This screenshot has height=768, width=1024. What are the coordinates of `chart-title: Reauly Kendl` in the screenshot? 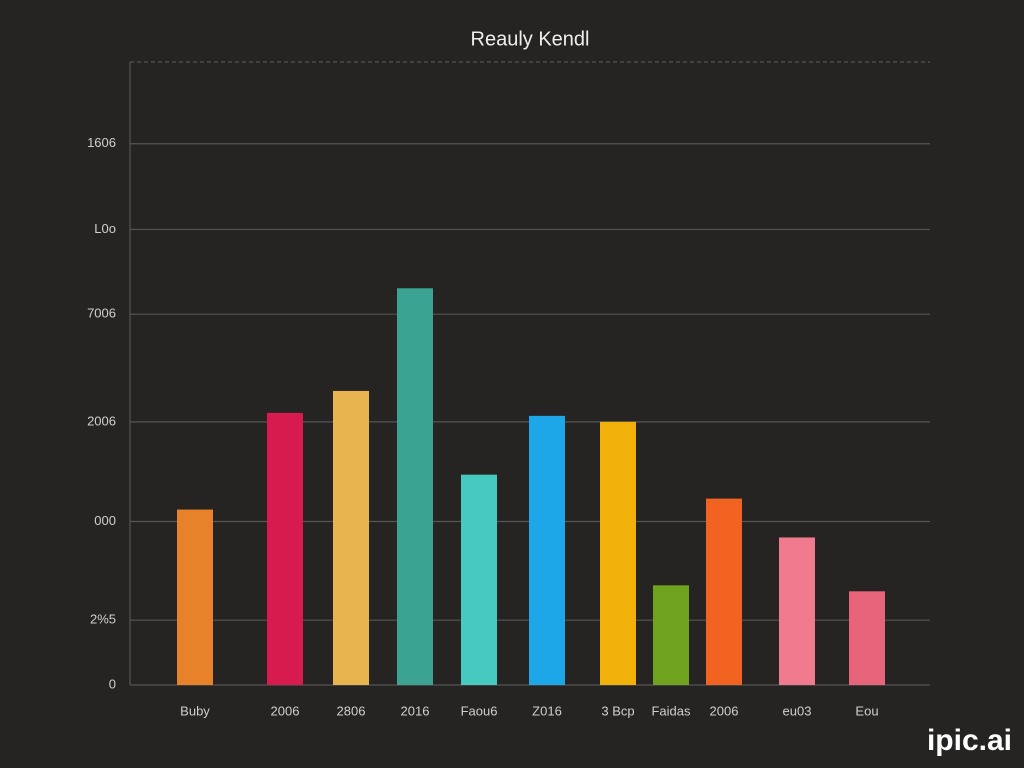 It's located at (530, 39).